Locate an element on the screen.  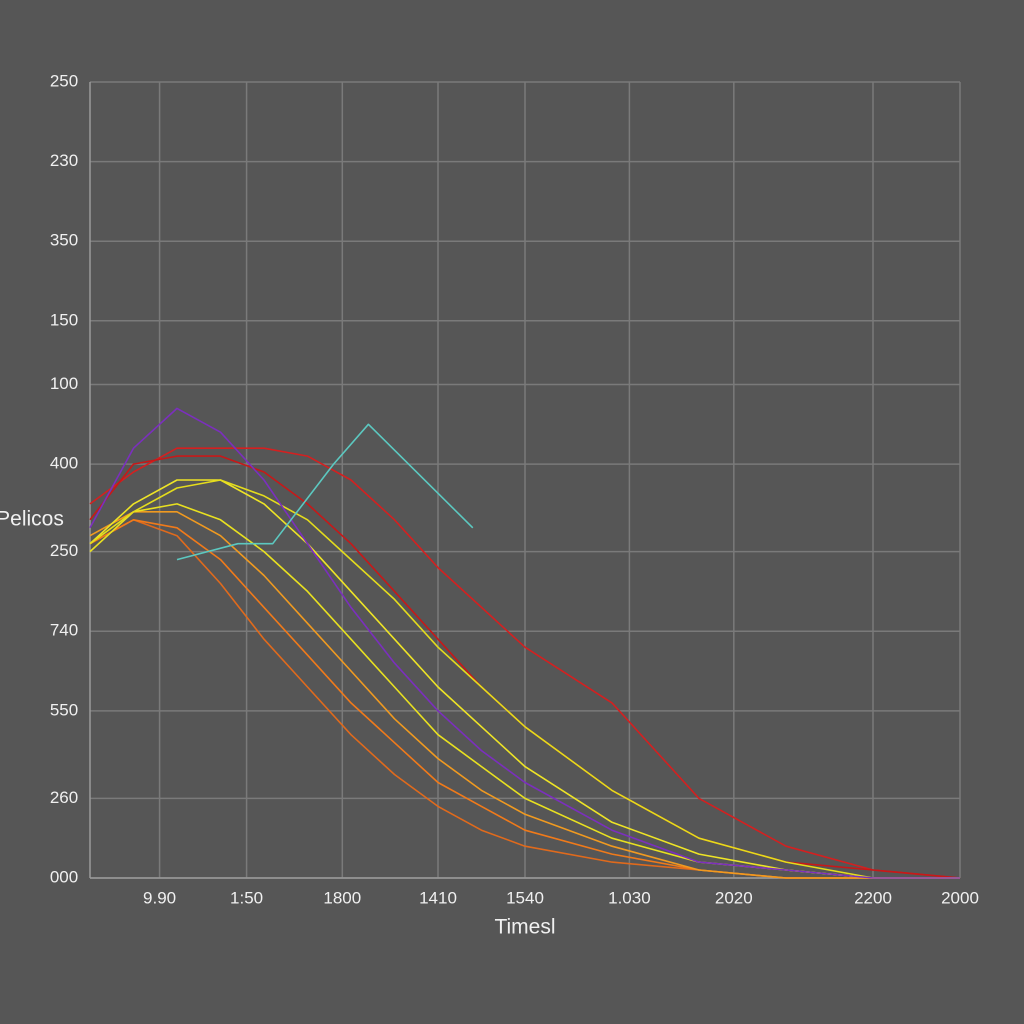
y-tick-label: 230 is located at coordinates (64, 160).